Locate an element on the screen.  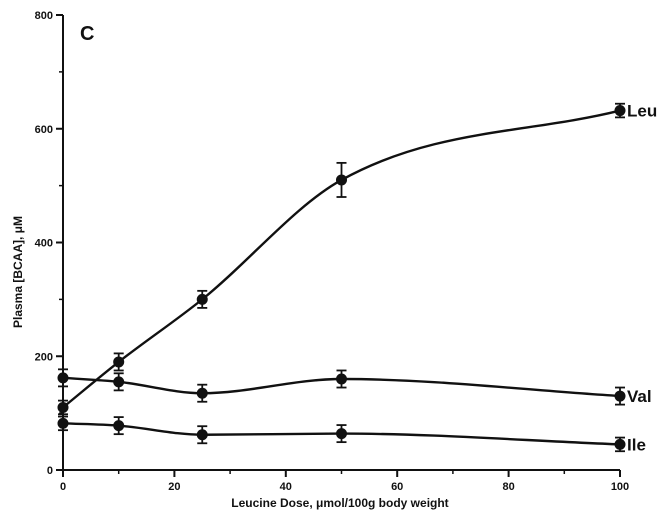
x-tick-label: 0 is located at coordinates (63, 487).